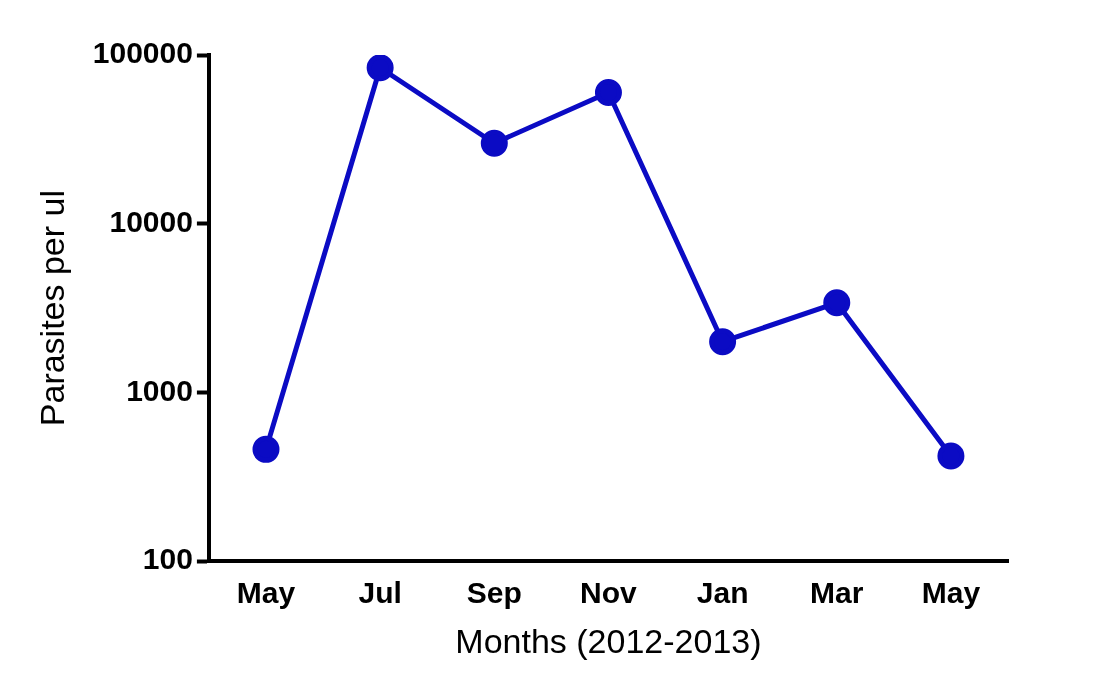 This screenshot has height=693, width=1103. I want to click on x-tick-label: Jan, so click(722, 593).